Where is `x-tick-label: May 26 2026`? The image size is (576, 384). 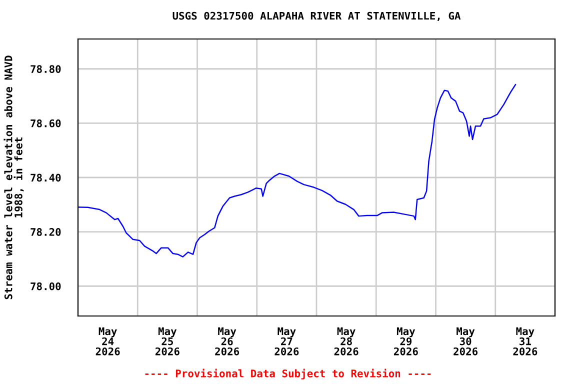
x-tick-label: May 26 2026 is located at coordinates (227, 341).